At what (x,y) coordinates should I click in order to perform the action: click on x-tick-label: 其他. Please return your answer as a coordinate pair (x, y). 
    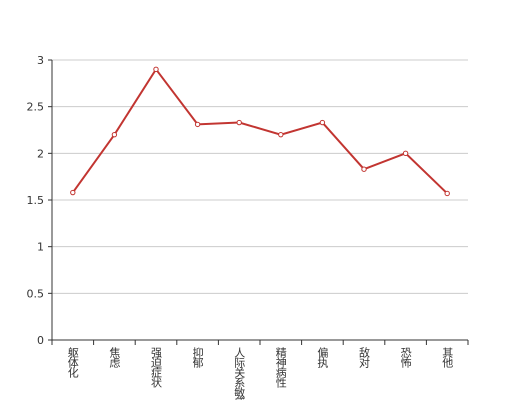
    Looking at the image, I should click on (447, 357).